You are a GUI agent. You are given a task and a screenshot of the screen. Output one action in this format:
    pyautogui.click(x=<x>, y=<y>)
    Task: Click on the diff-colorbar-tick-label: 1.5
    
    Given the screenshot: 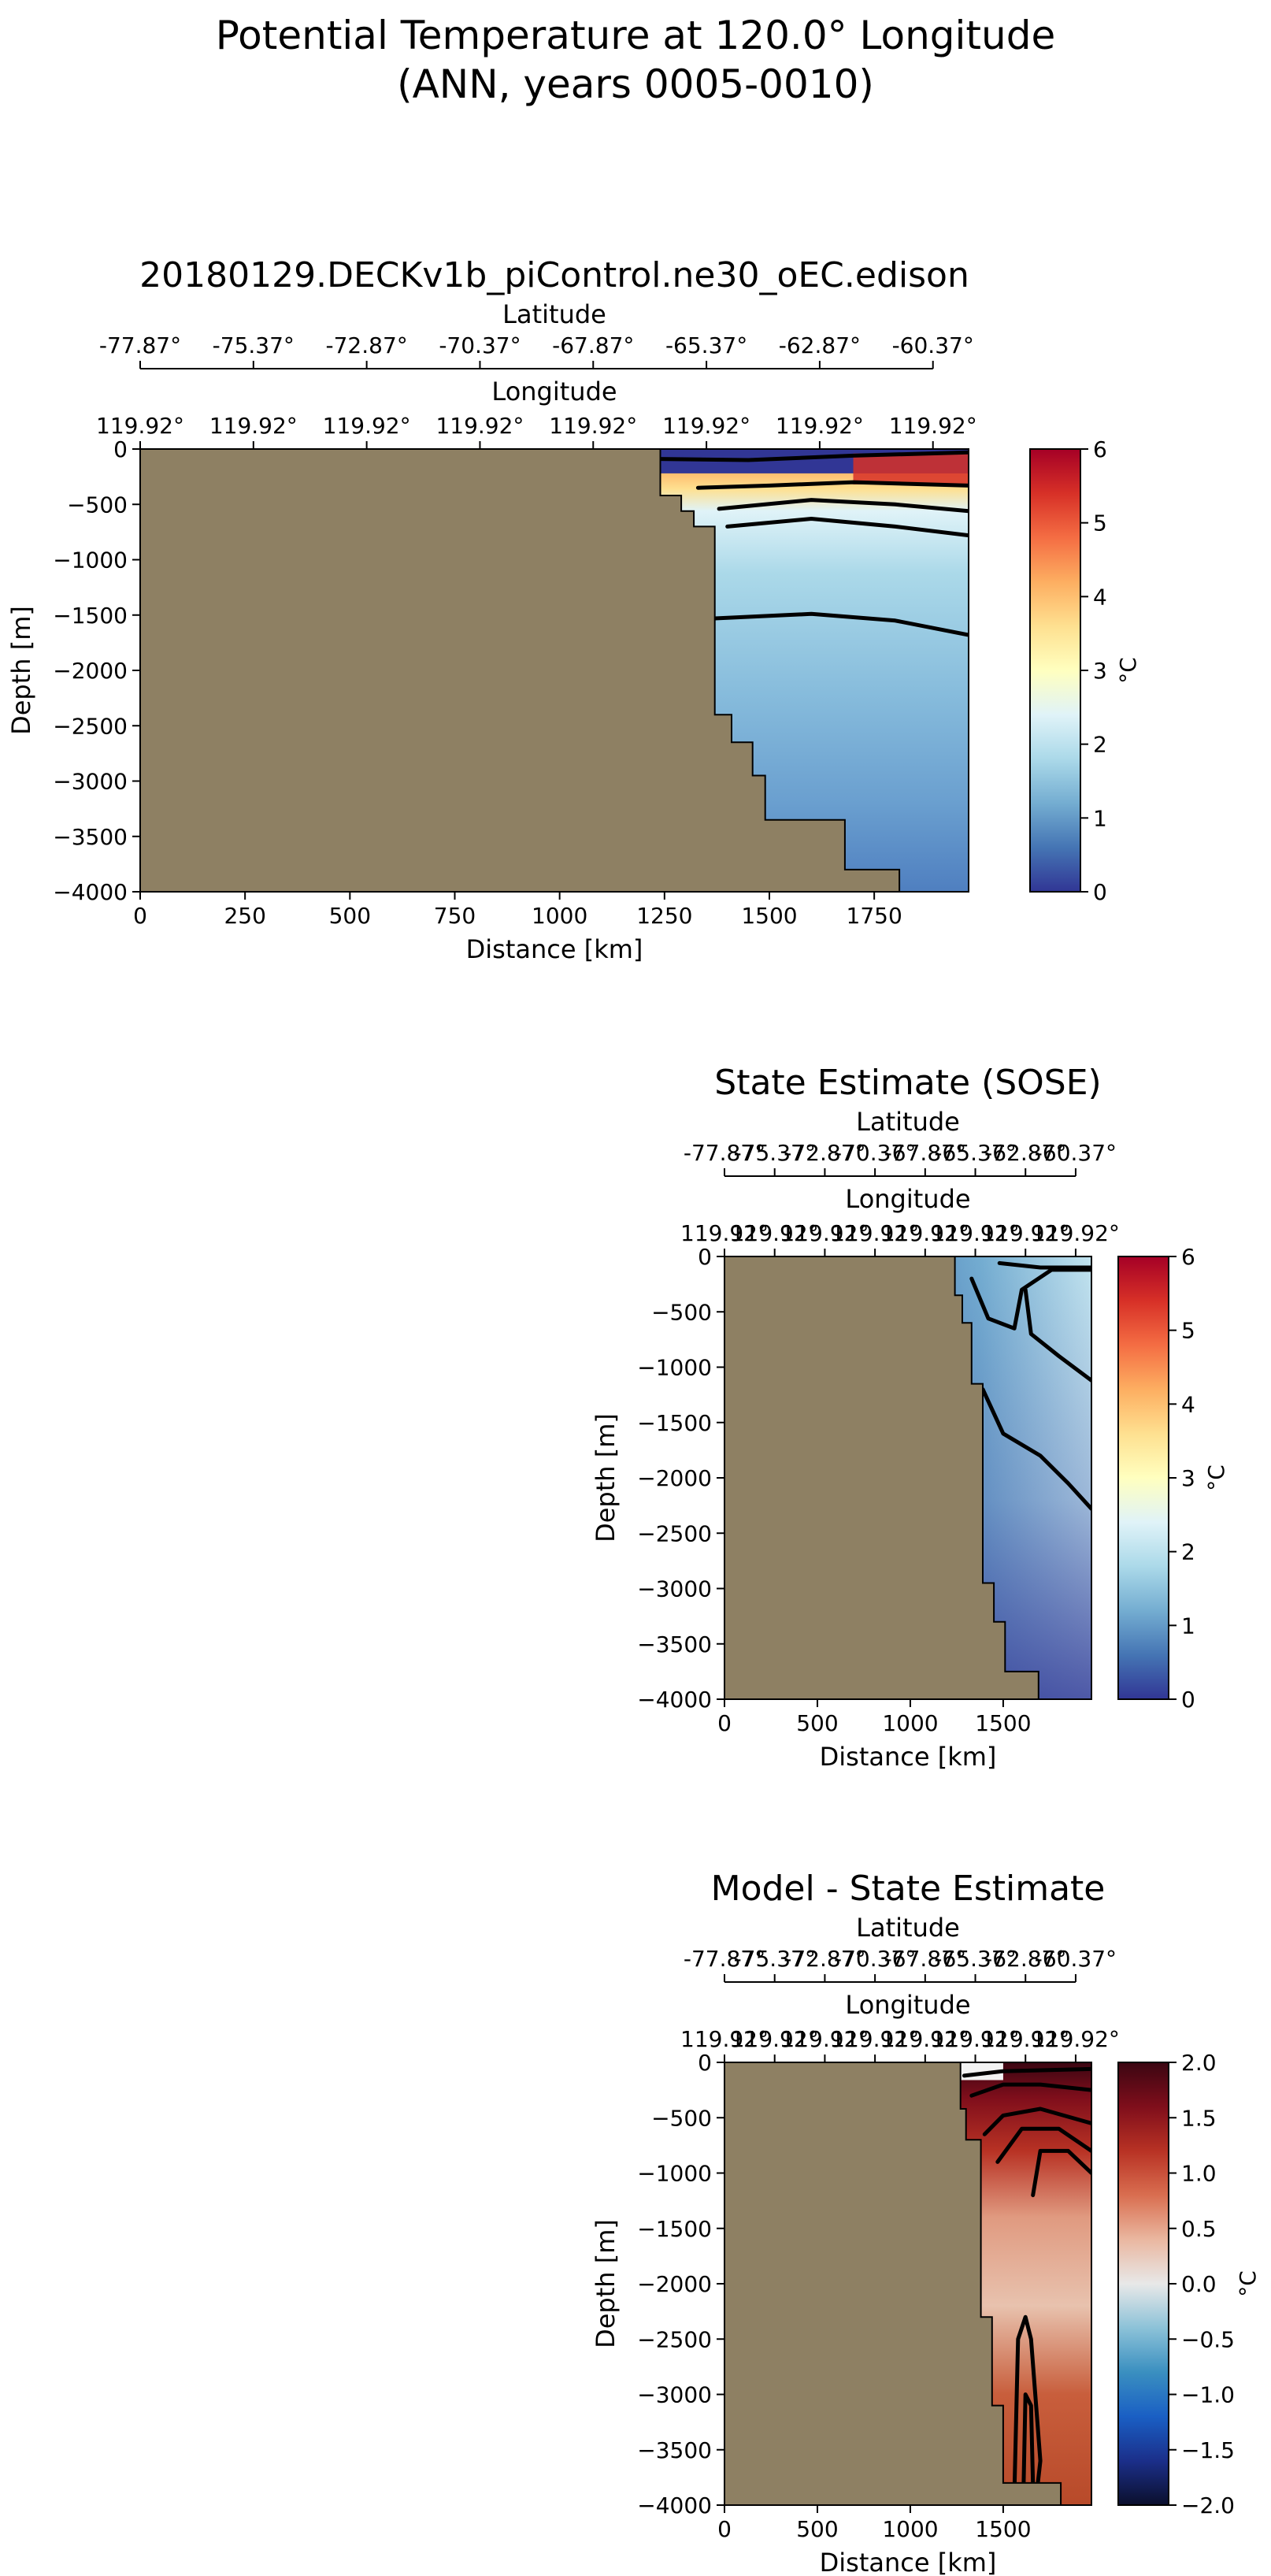 What is the action you would take?
    pyautogui.click(x=1199, y=2118)
    